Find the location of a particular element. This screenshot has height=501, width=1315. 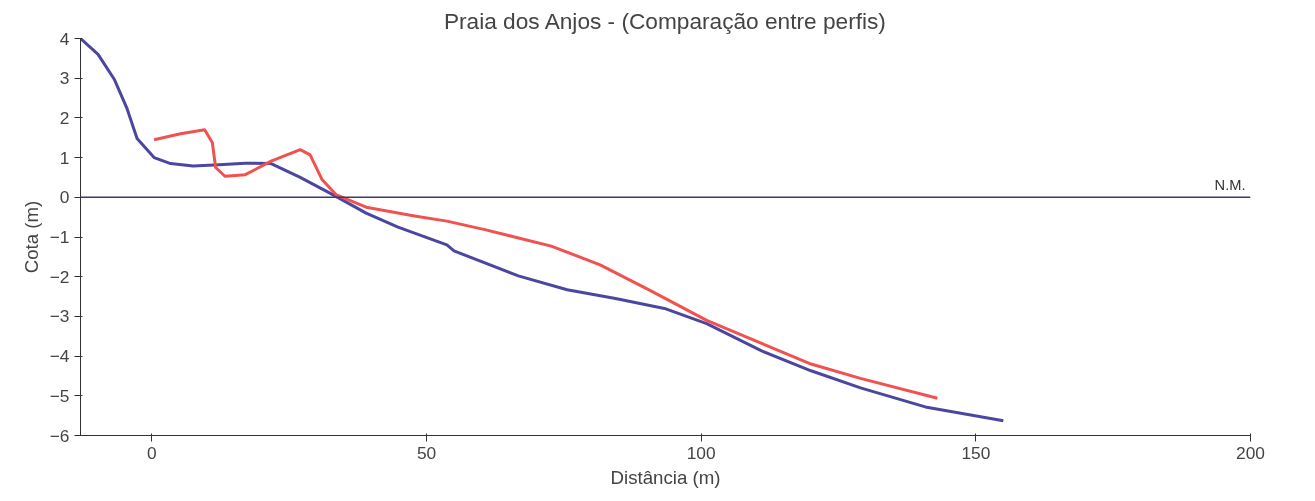

y-tick-label: 2 is located at coordinates (64, 117).